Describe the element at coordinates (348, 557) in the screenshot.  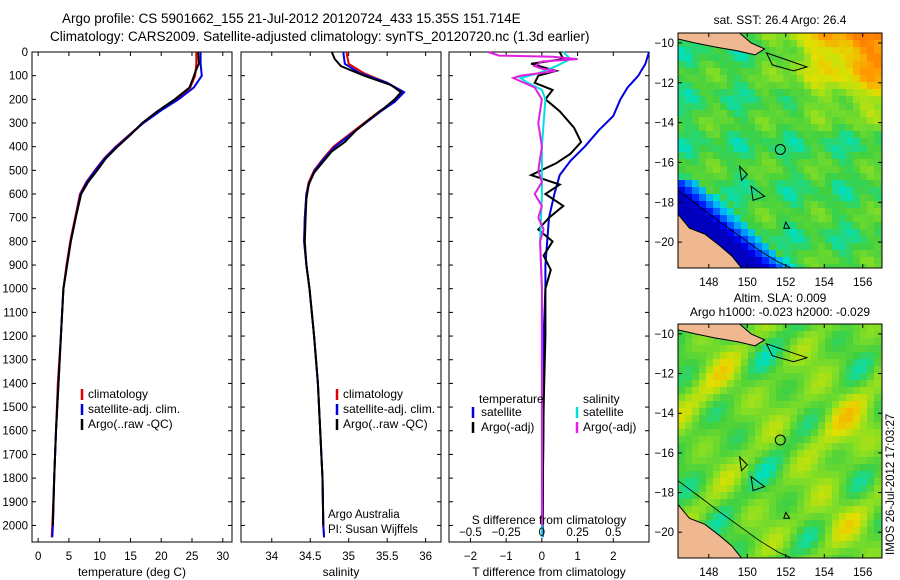
I see `x-tick-label: 35` at that location.